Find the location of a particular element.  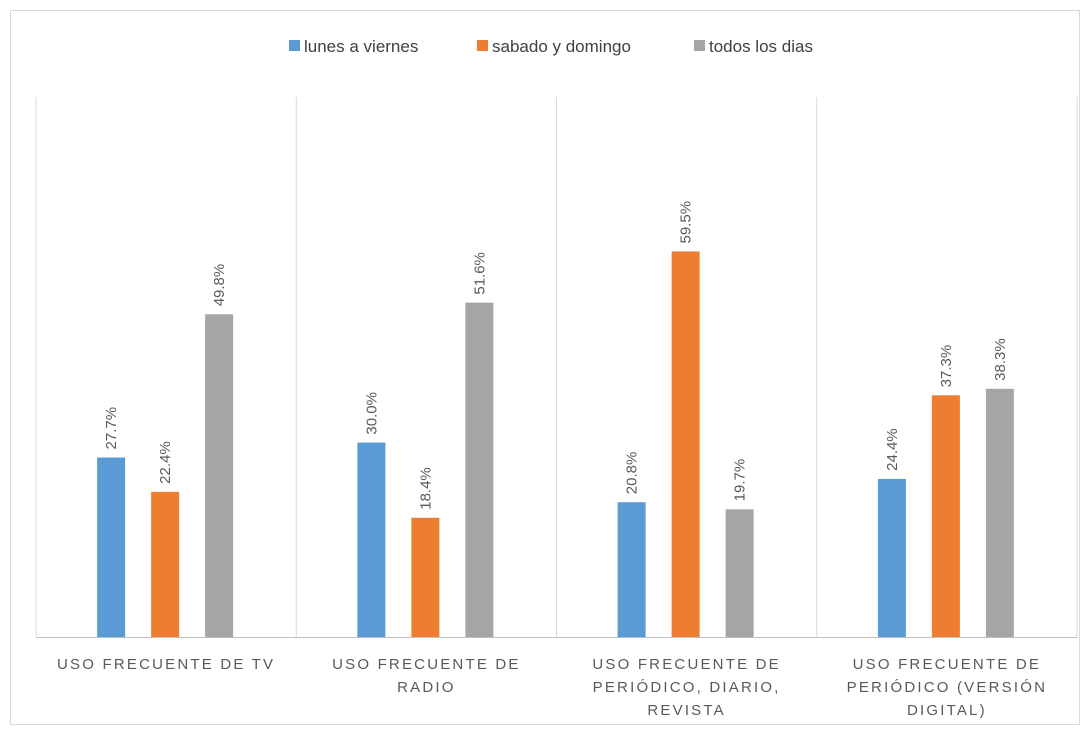

data-label-2-4: 37.3% is located at coordinates (946, 366).